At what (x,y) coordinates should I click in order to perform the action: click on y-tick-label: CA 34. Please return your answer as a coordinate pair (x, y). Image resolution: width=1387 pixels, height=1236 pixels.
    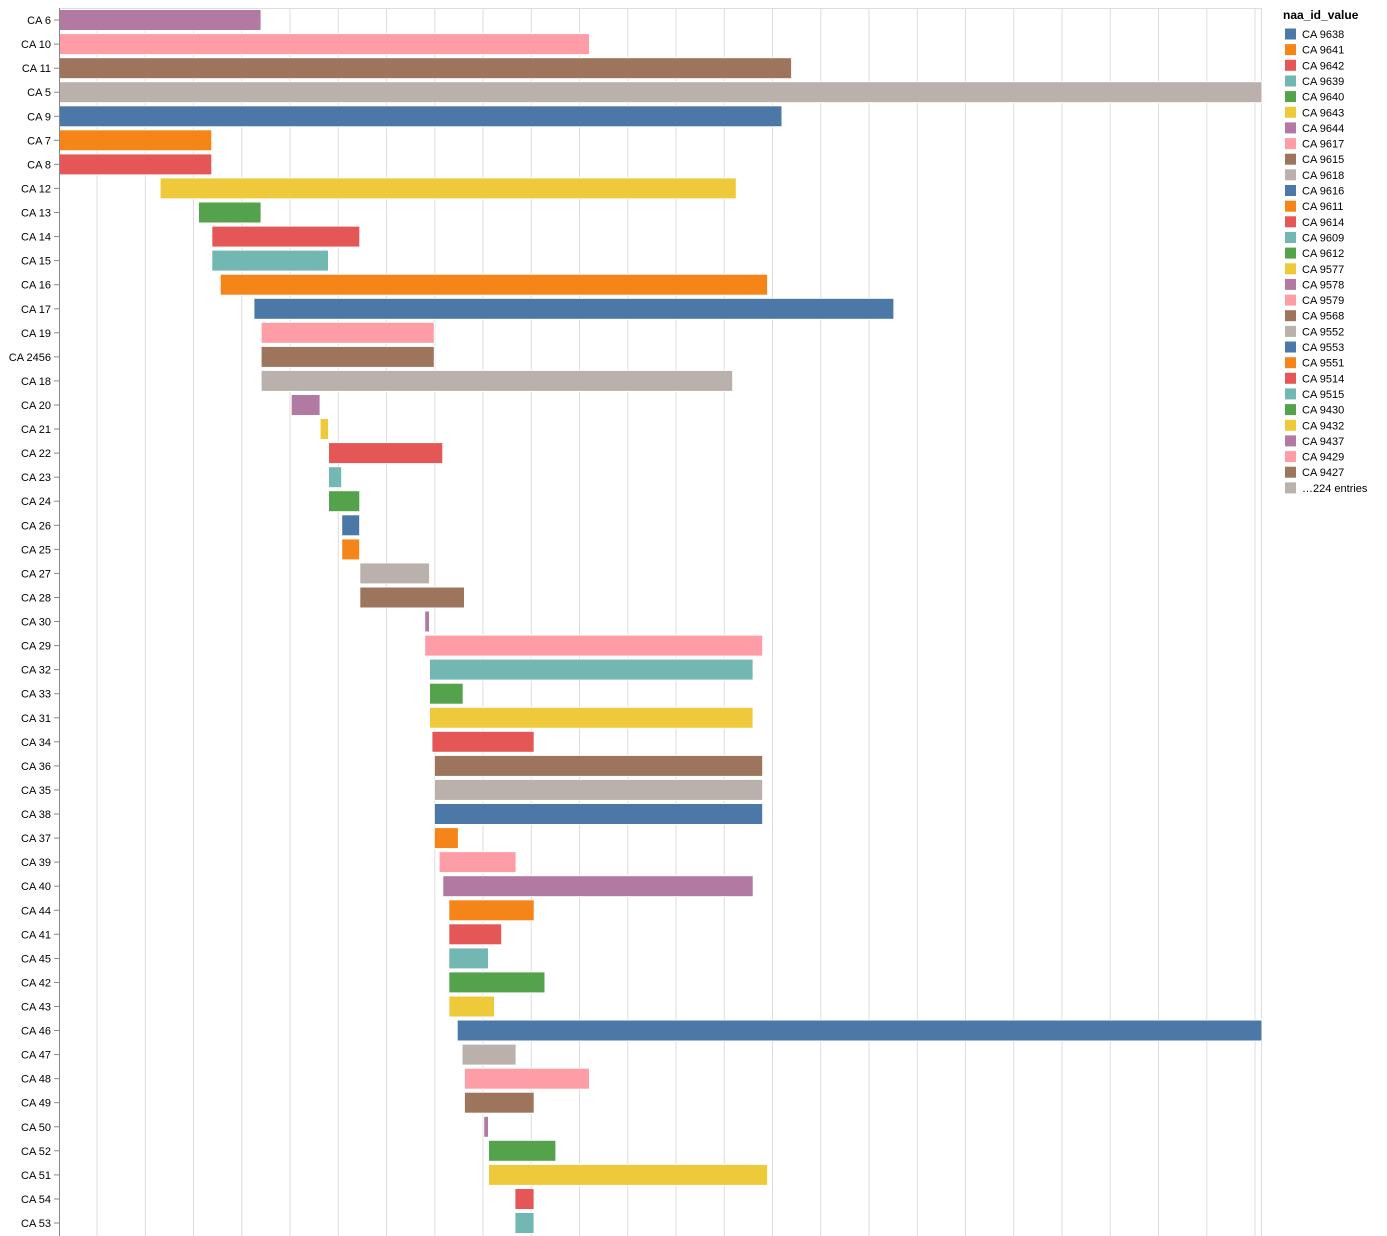
    Looking at the image, I should click on (36, 743).